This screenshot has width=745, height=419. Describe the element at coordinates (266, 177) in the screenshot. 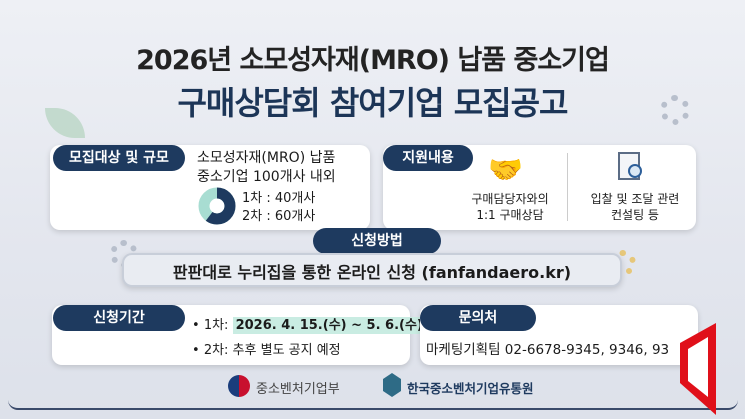

I see `target-desc2: 중소기업 100개사 내외` at that location.